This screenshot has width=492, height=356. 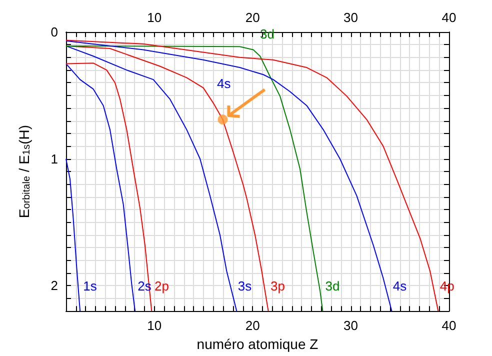 What do you see at coordinates (400, 286) in the screenshot?
I see `series-label: 4s` at bounding box center [400, 286].